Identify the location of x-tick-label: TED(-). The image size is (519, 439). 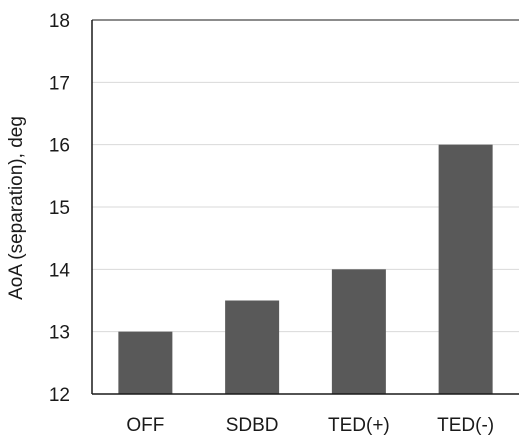
(465, 425).